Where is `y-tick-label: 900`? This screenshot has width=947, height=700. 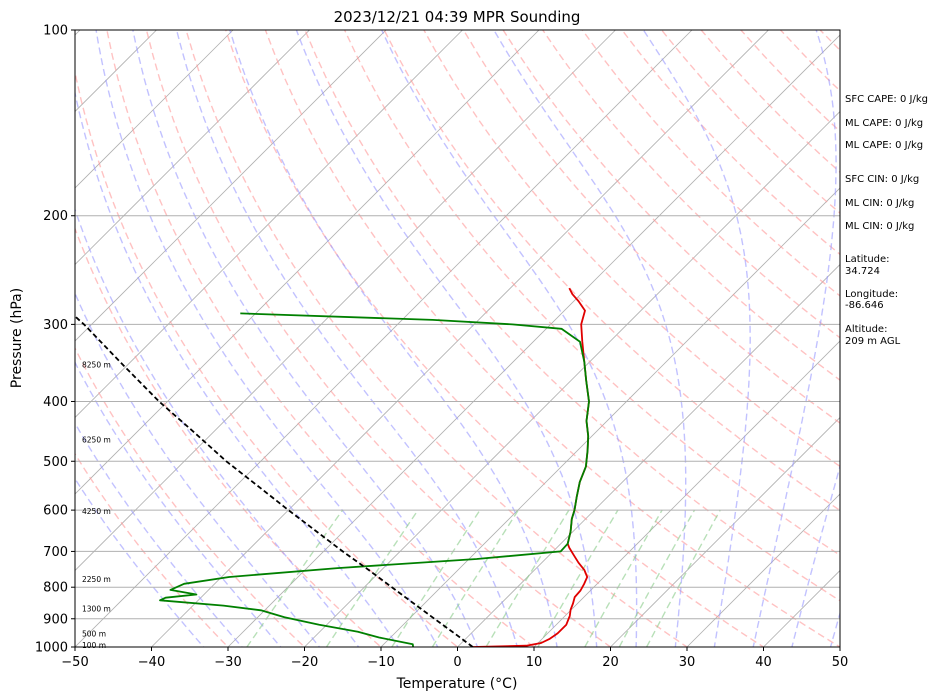 y-tick-label: 900 is located at coordinates (55, 619).